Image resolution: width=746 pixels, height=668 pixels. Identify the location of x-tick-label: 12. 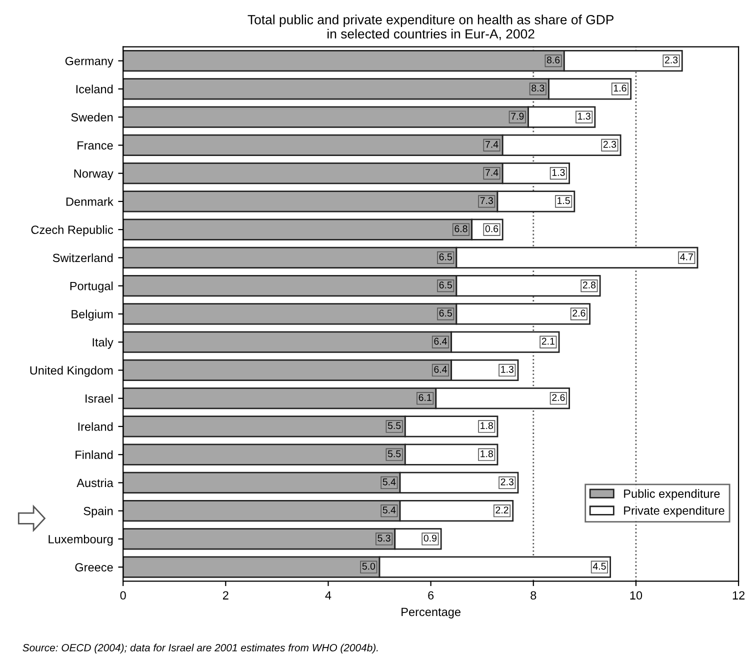
(738, 595).